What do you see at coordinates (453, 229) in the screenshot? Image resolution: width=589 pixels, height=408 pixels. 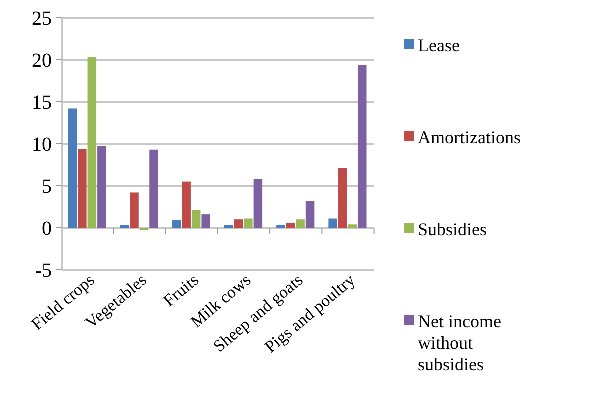 I see `legend-label: Subsidies` at bounding box center [453, 229].